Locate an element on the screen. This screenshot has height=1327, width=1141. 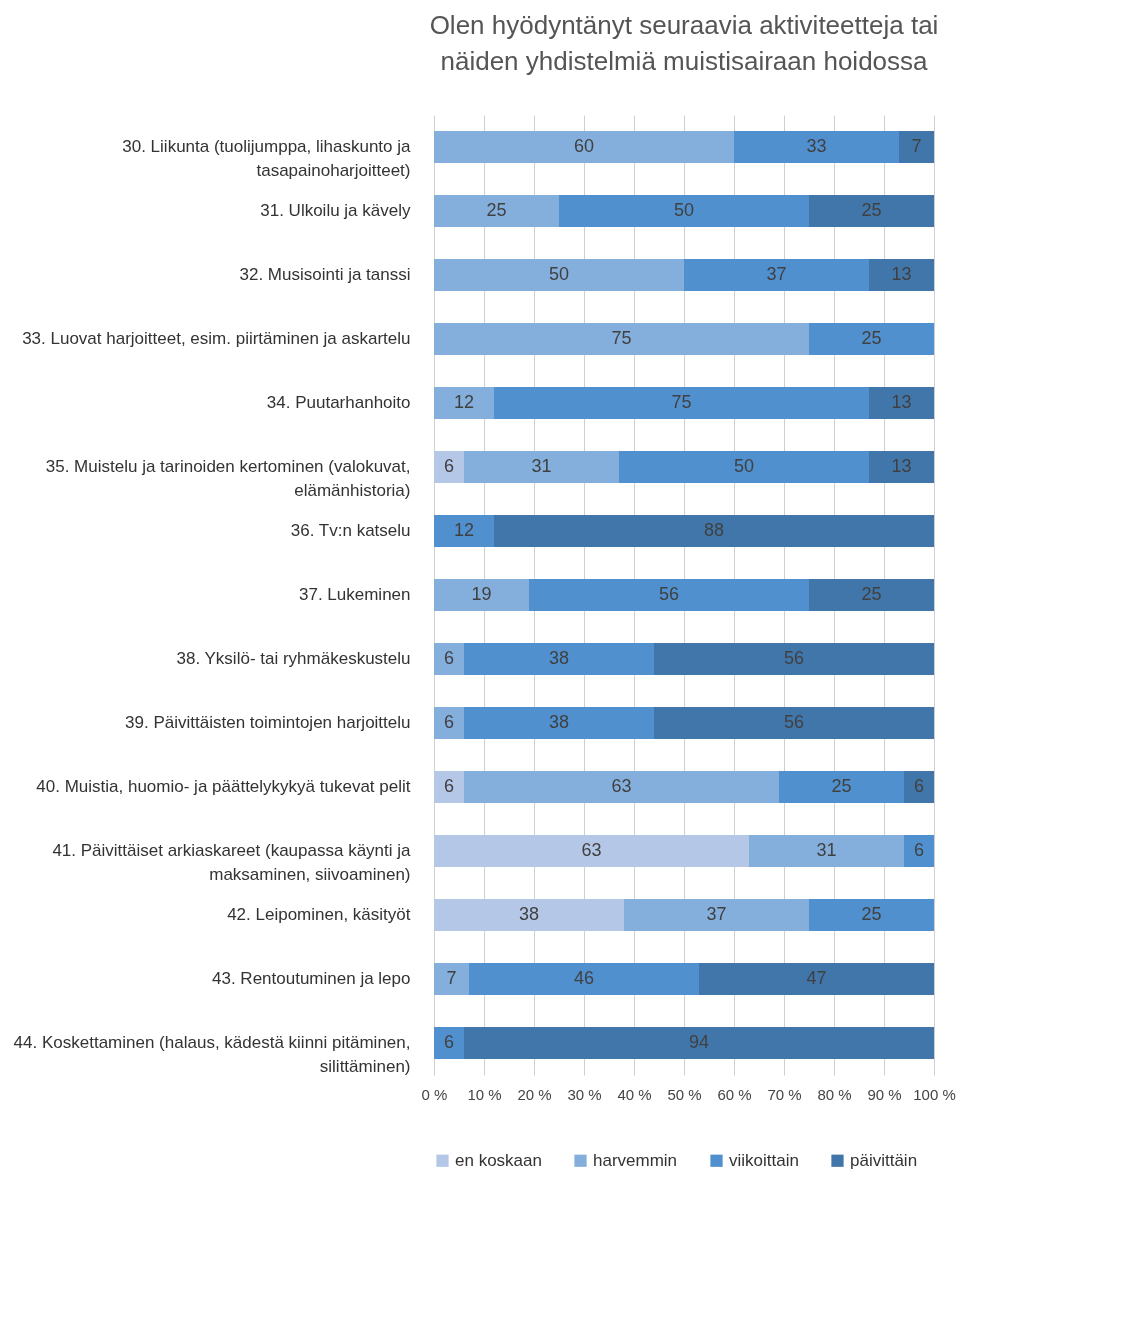
x-tick-label: 20 % is located at coordinates (534, 1094).